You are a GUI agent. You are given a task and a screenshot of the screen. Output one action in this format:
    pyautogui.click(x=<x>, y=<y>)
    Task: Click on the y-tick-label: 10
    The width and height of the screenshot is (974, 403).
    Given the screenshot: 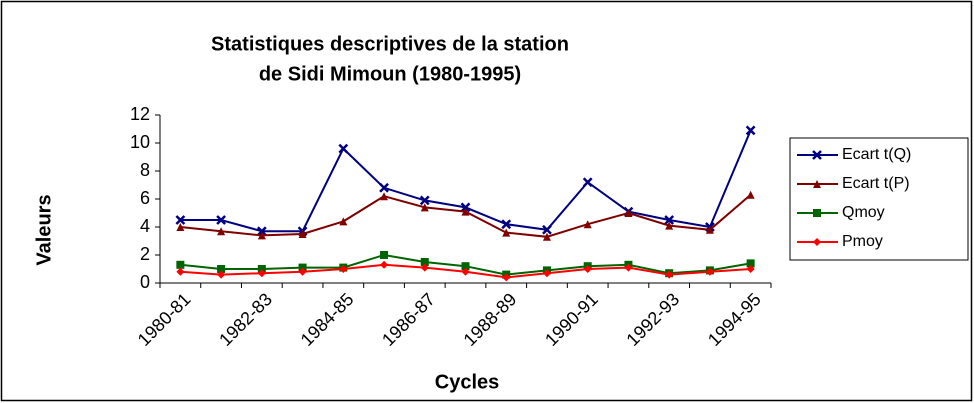 What is the action you would take?
    pyautogui.click(x=140, y=142)
    